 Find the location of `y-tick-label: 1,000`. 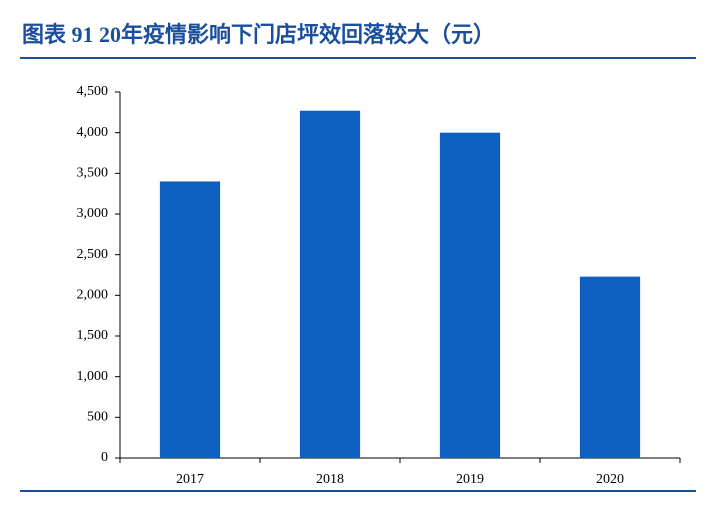

y-tick-label: 1,000 is located at coordinates (93, 376).